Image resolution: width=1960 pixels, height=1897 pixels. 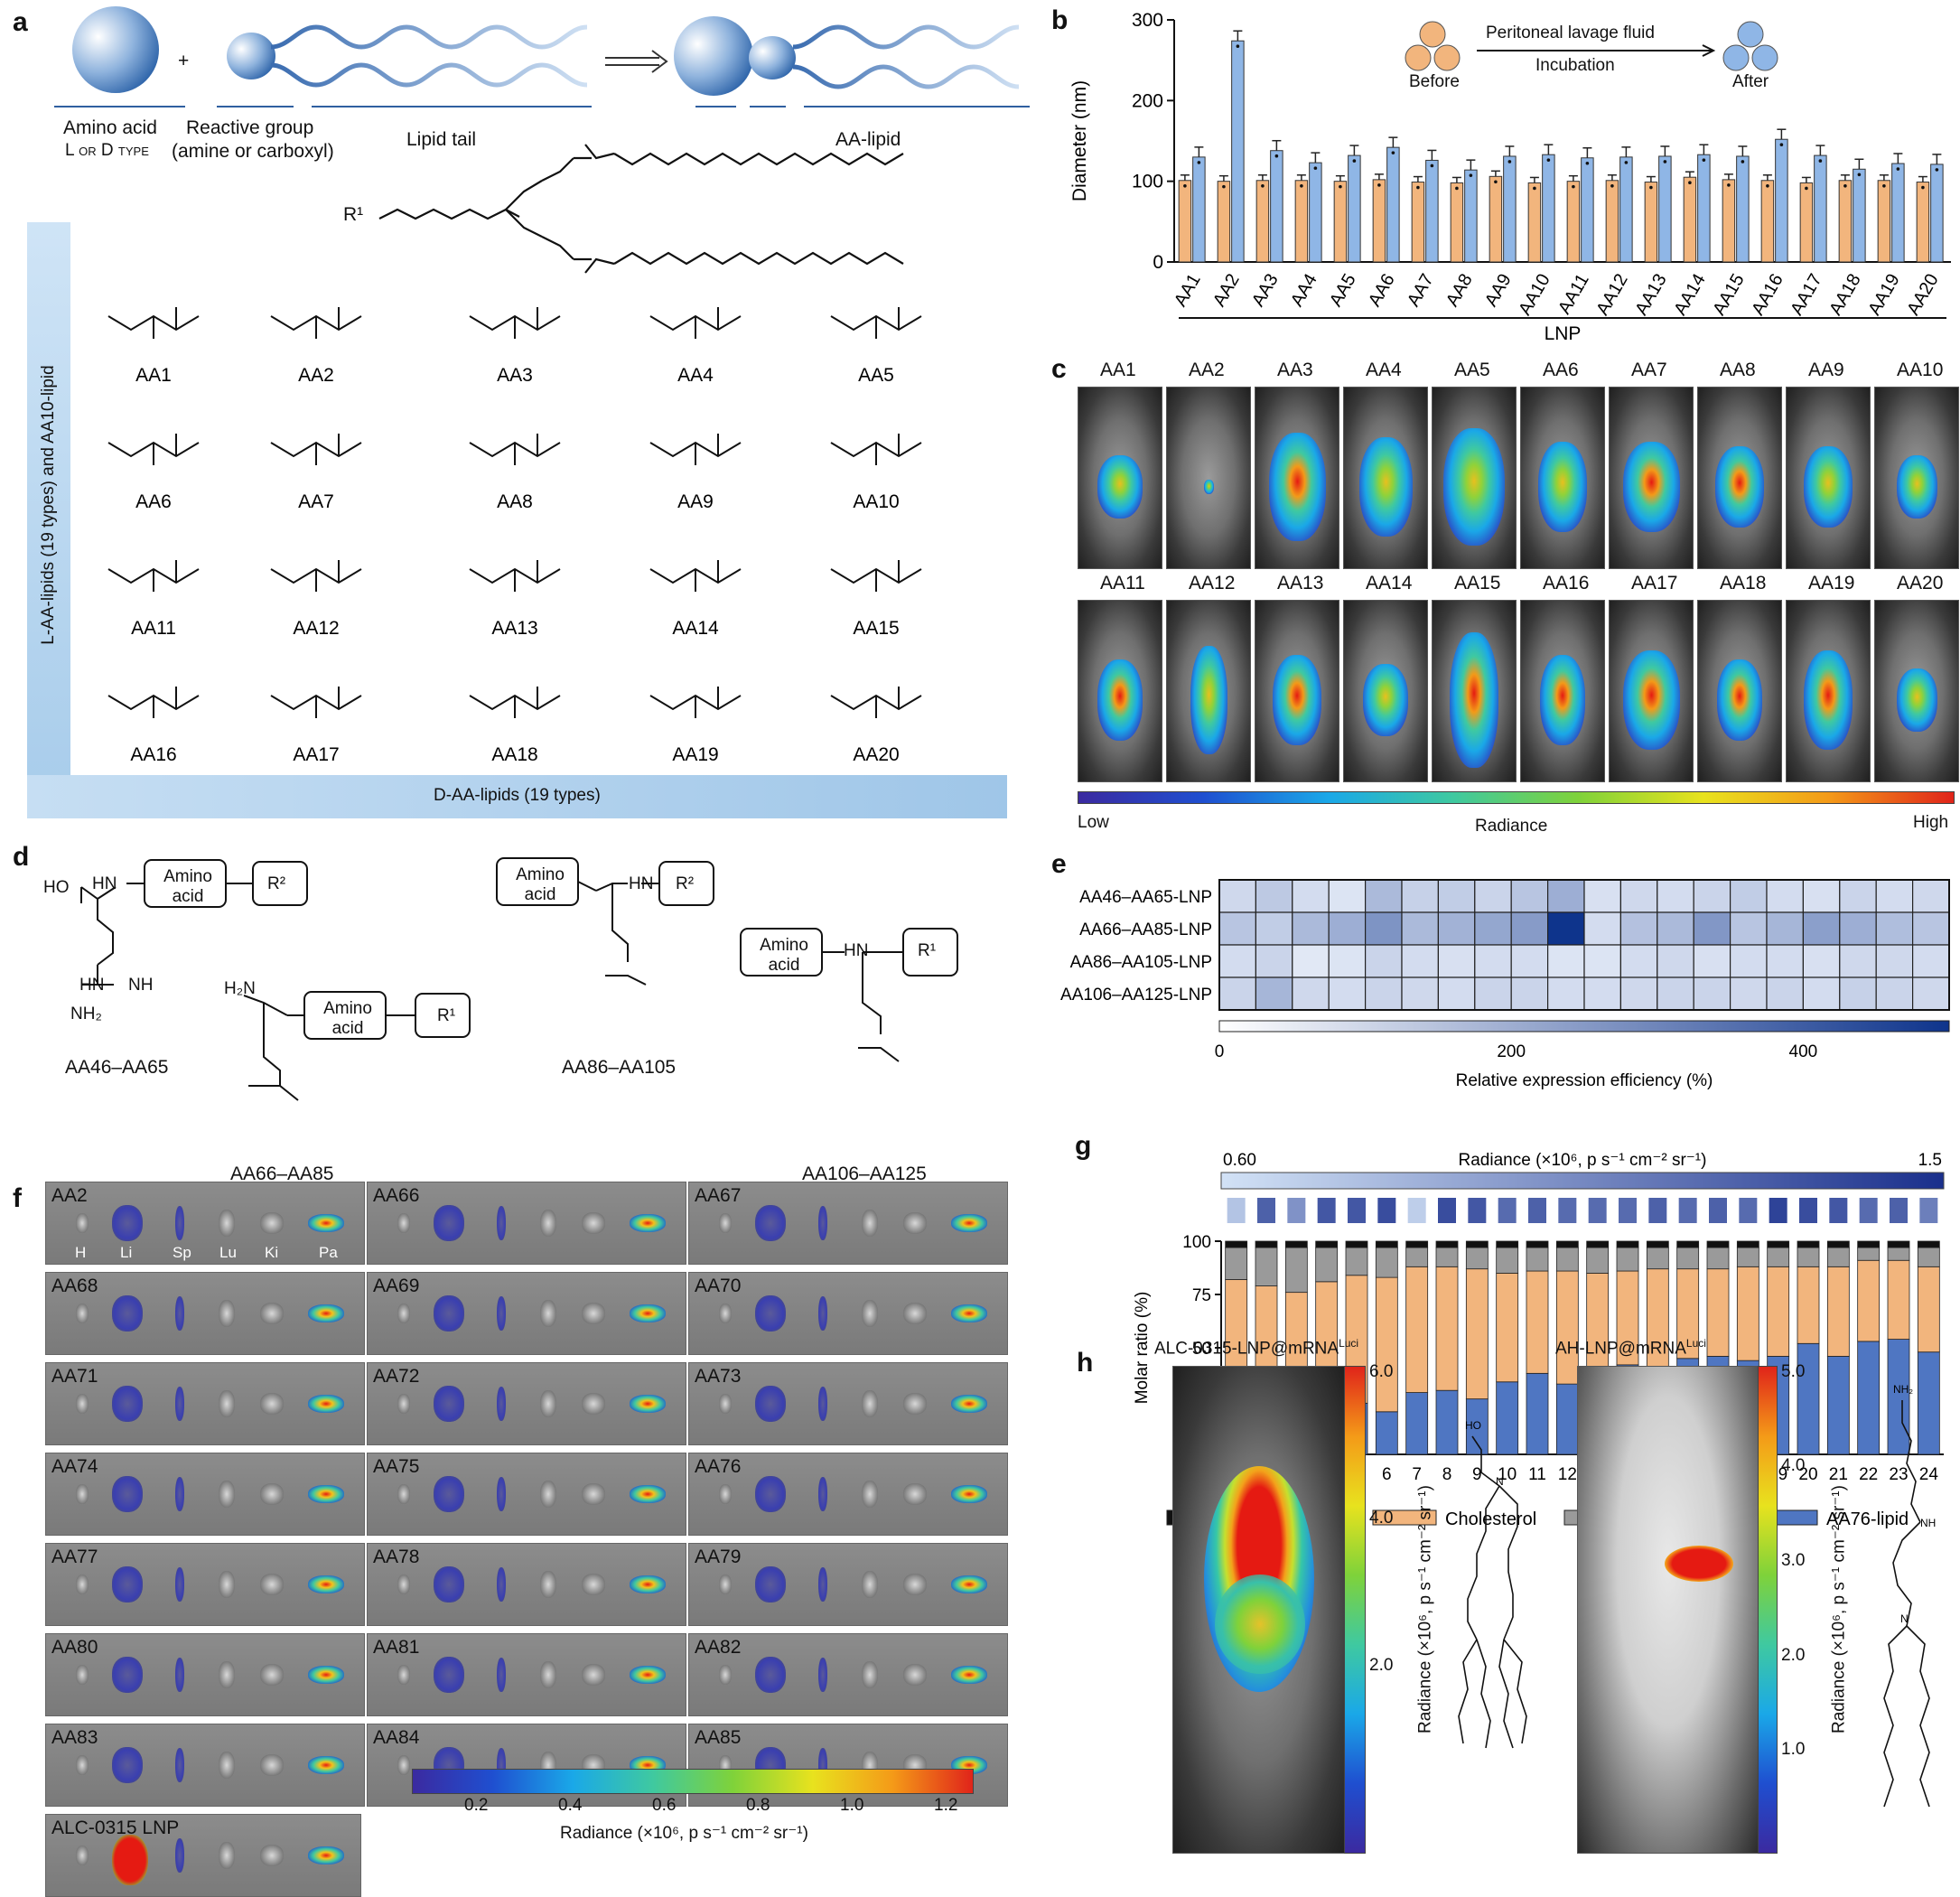 I want to click on organ-panel: AA71, so click(x=205, y=1404).